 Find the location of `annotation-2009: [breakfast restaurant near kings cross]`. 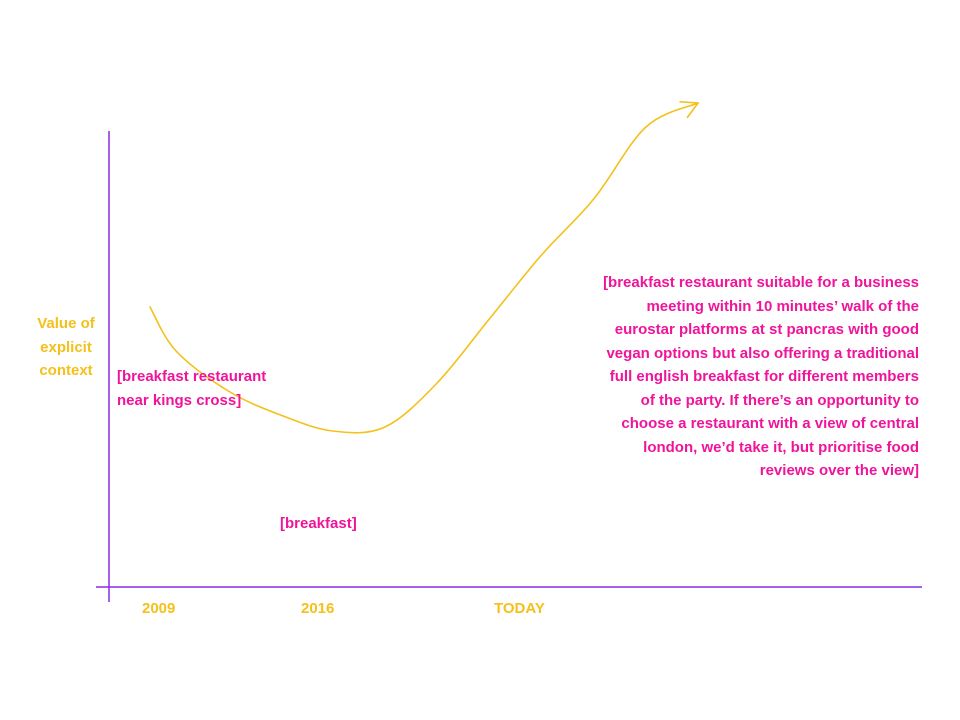

annotation-2009: [breakfast restaurant near kings cross] is located at coordinates (191, 388).